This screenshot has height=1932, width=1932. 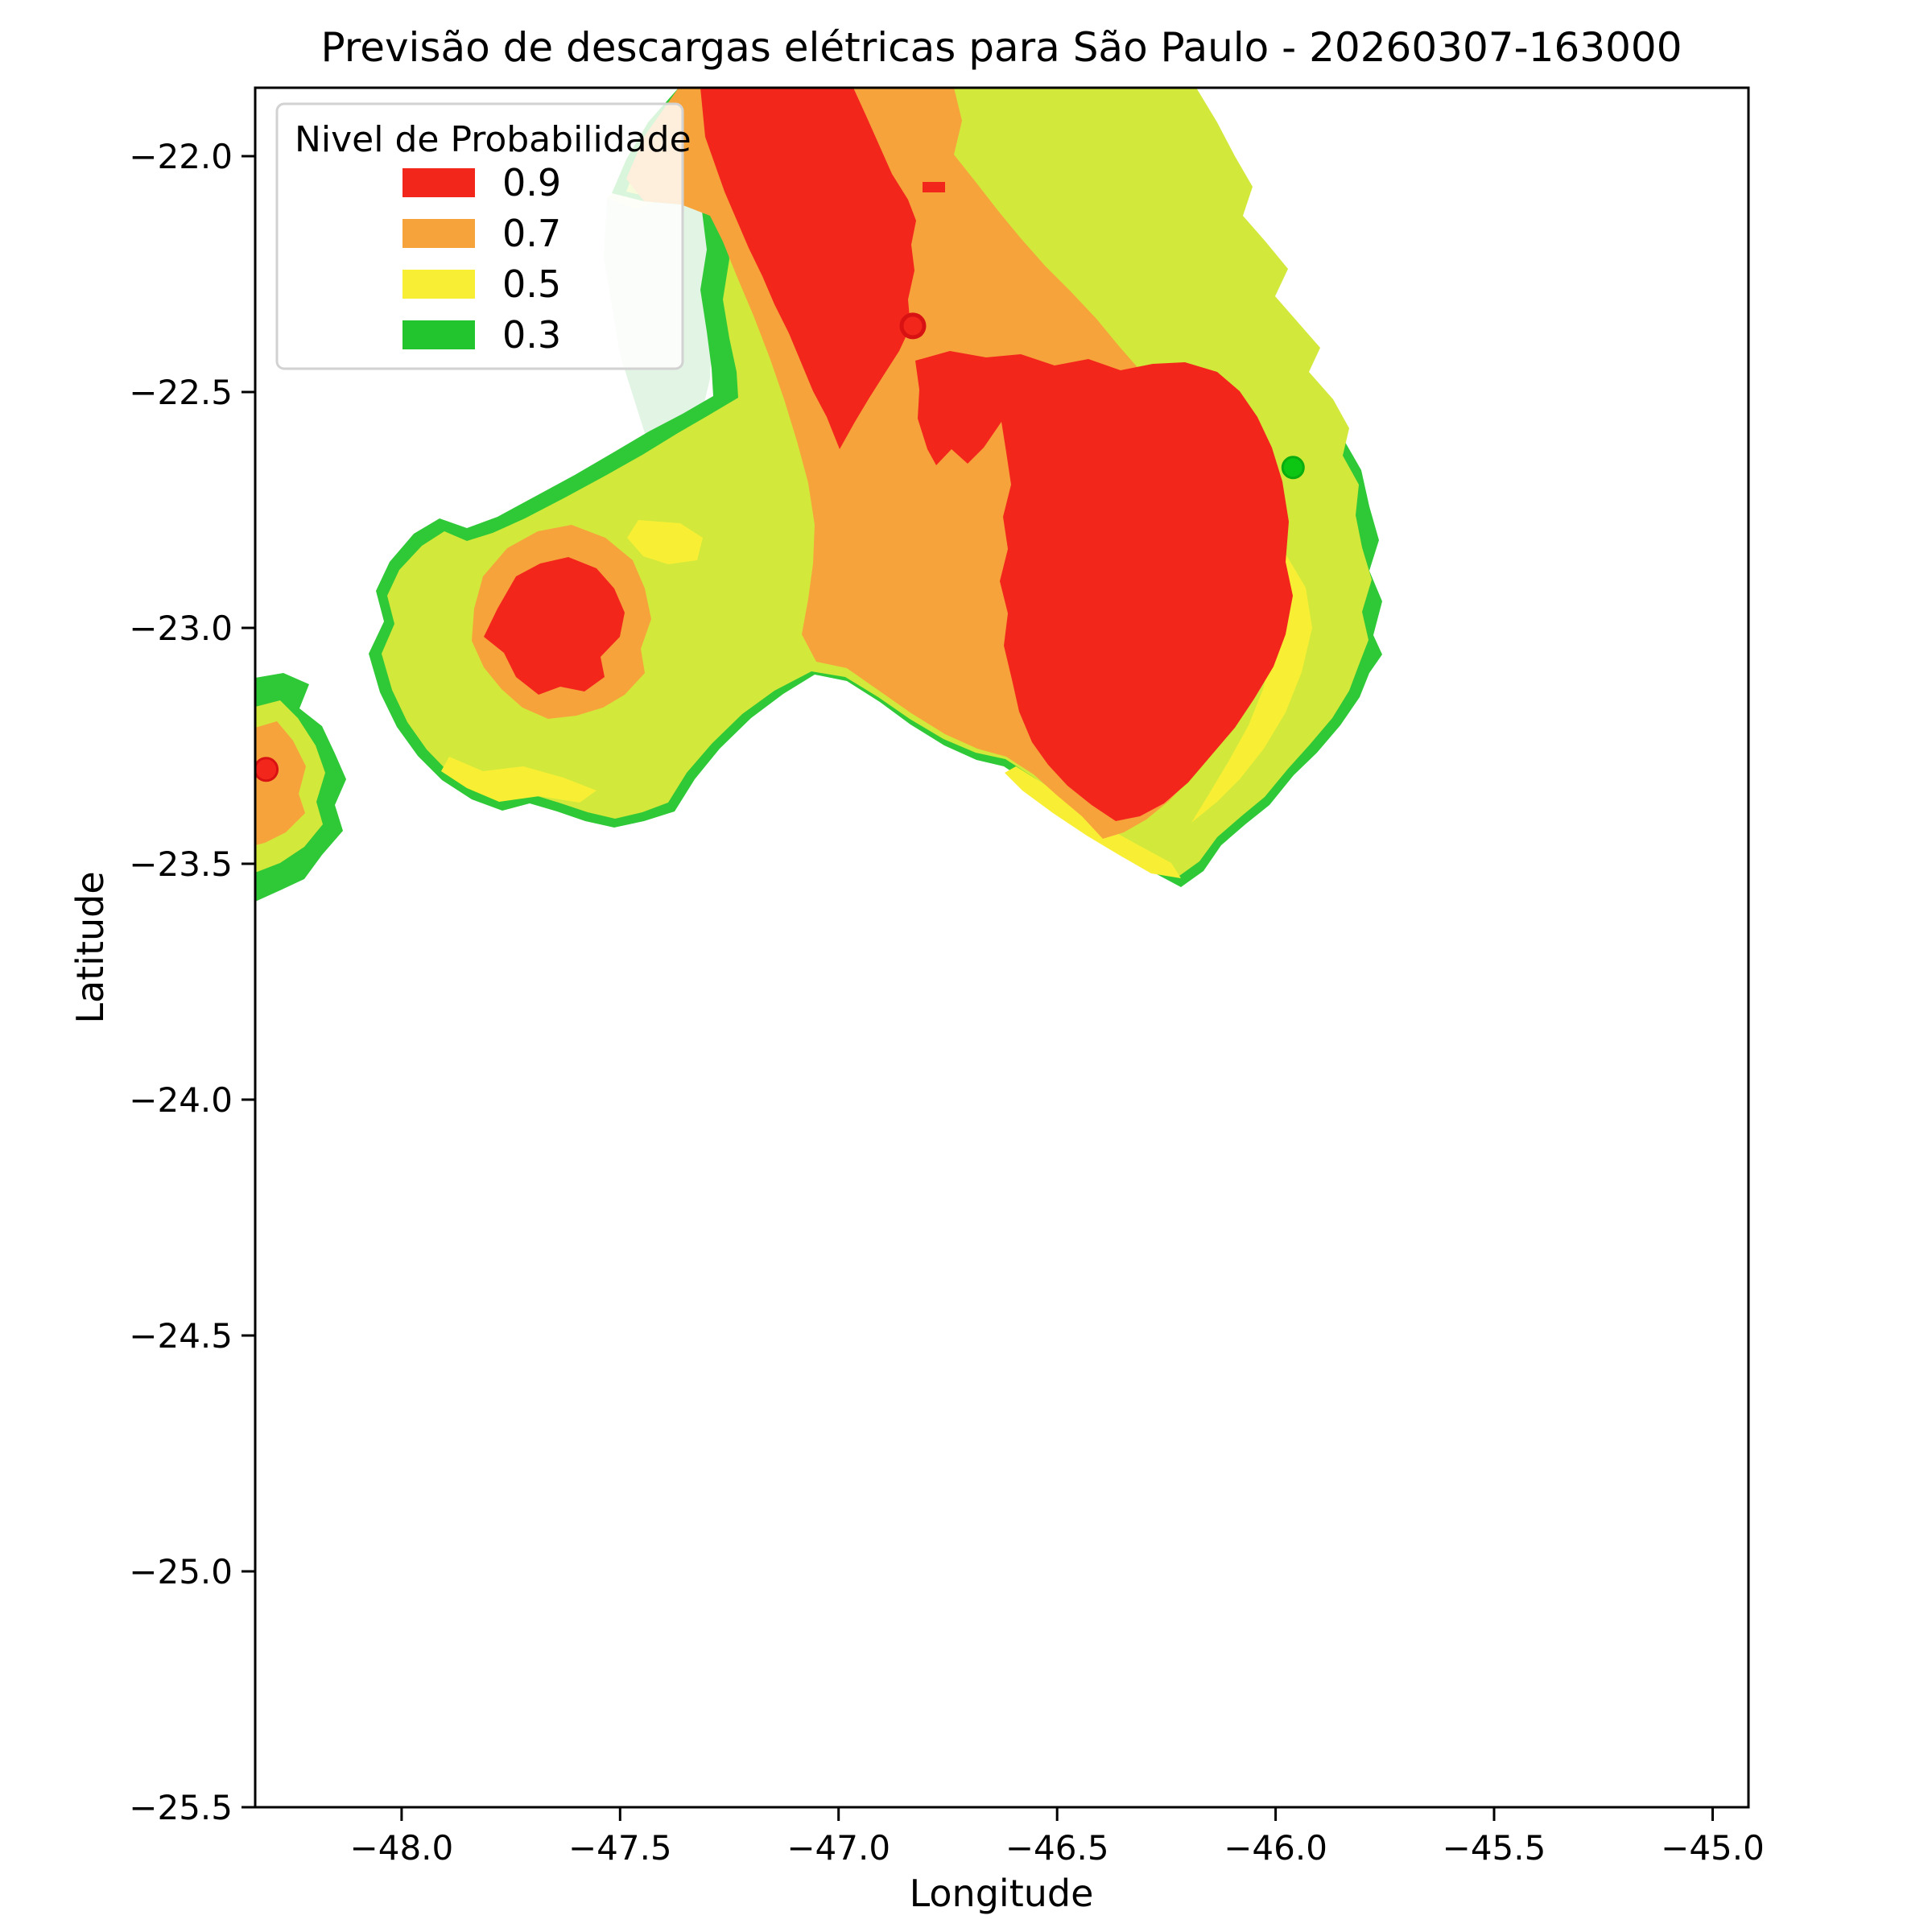 I want to click on legend-title: Nivel de Probabilidade, so click(x=493, y=139).